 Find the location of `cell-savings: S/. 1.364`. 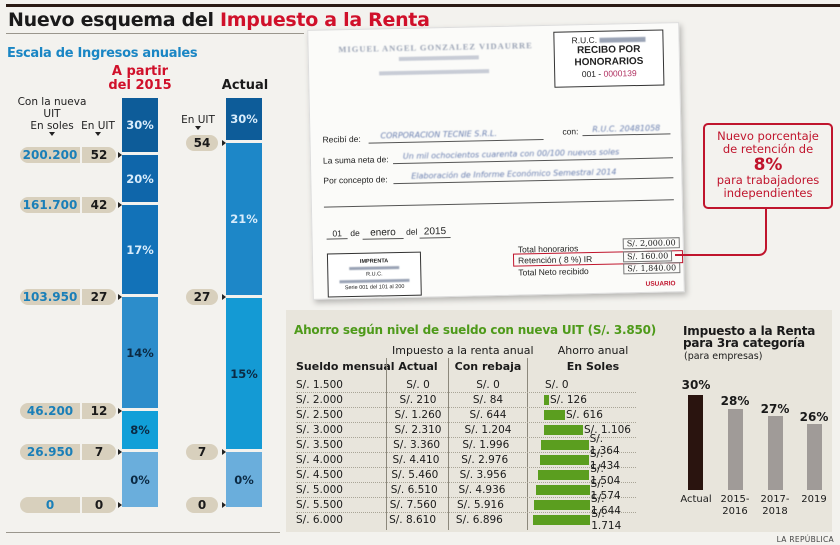

cell-savings: S/. 1.364 is located at coordinates (604, 444).